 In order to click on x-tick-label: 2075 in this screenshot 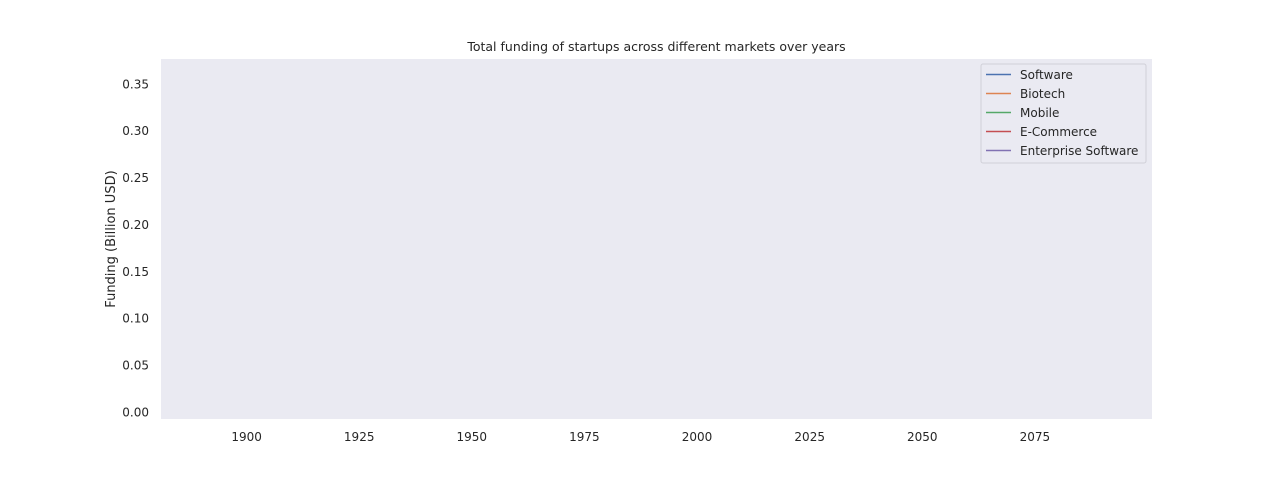, I will do `click(1035, 437)`.